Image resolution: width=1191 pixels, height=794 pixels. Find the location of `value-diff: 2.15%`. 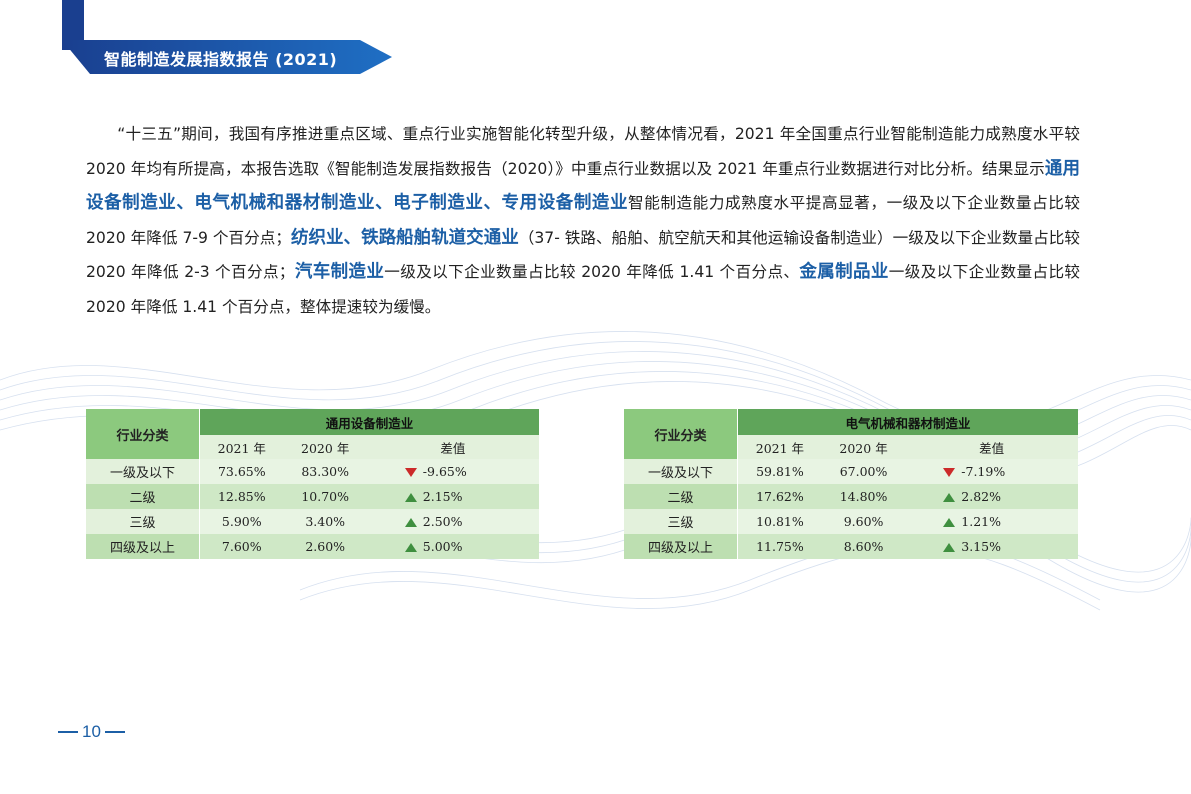

value-diff: 2.15% is located at coordinates (452, 496).